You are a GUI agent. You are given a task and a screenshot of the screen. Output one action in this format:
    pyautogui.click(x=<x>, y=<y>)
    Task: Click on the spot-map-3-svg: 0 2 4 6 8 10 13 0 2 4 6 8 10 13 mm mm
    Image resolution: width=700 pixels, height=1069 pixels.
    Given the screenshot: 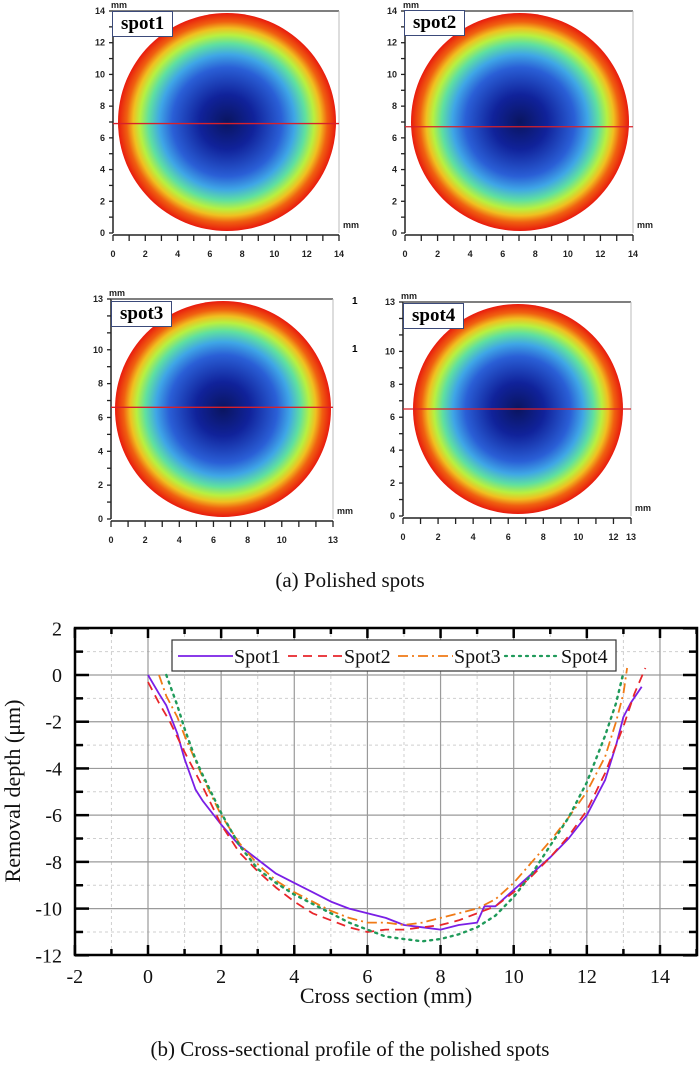 What is the action you would take?
    pyautogui.click(x=223, y=416)
    